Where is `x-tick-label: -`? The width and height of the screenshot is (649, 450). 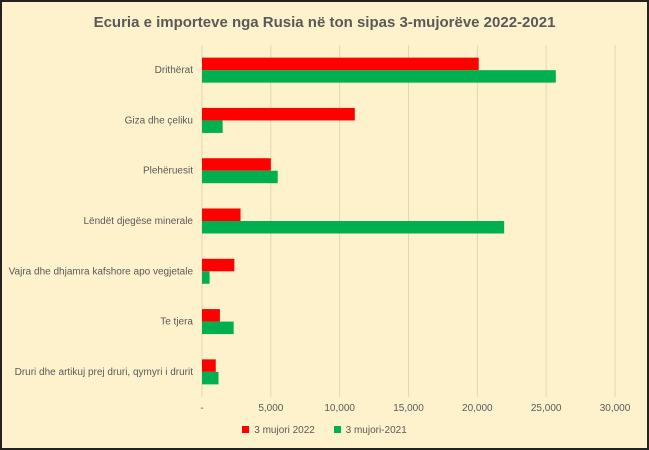 x-tick-label: - is located at coordinates (201, 408).